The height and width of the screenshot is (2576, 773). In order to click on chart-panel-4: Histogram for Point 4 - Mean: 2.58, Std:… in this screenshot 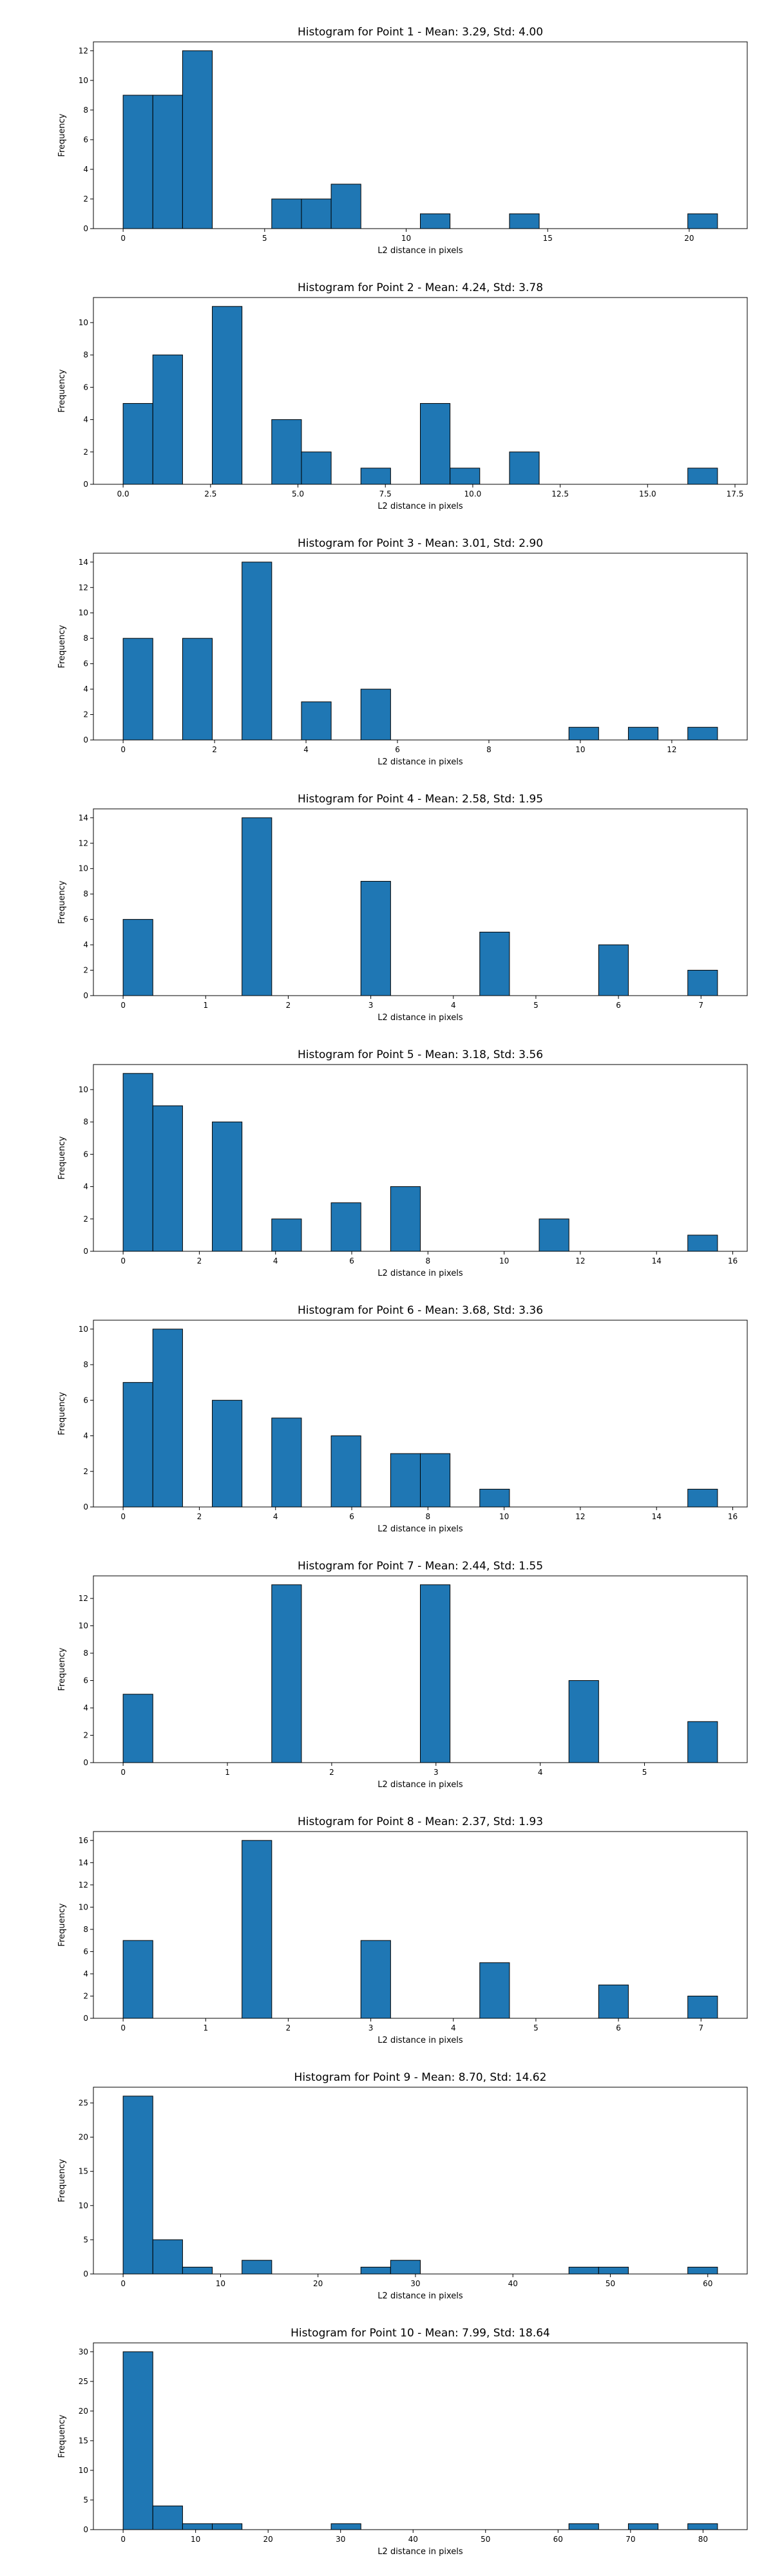, I will do `click(402, 908)`.